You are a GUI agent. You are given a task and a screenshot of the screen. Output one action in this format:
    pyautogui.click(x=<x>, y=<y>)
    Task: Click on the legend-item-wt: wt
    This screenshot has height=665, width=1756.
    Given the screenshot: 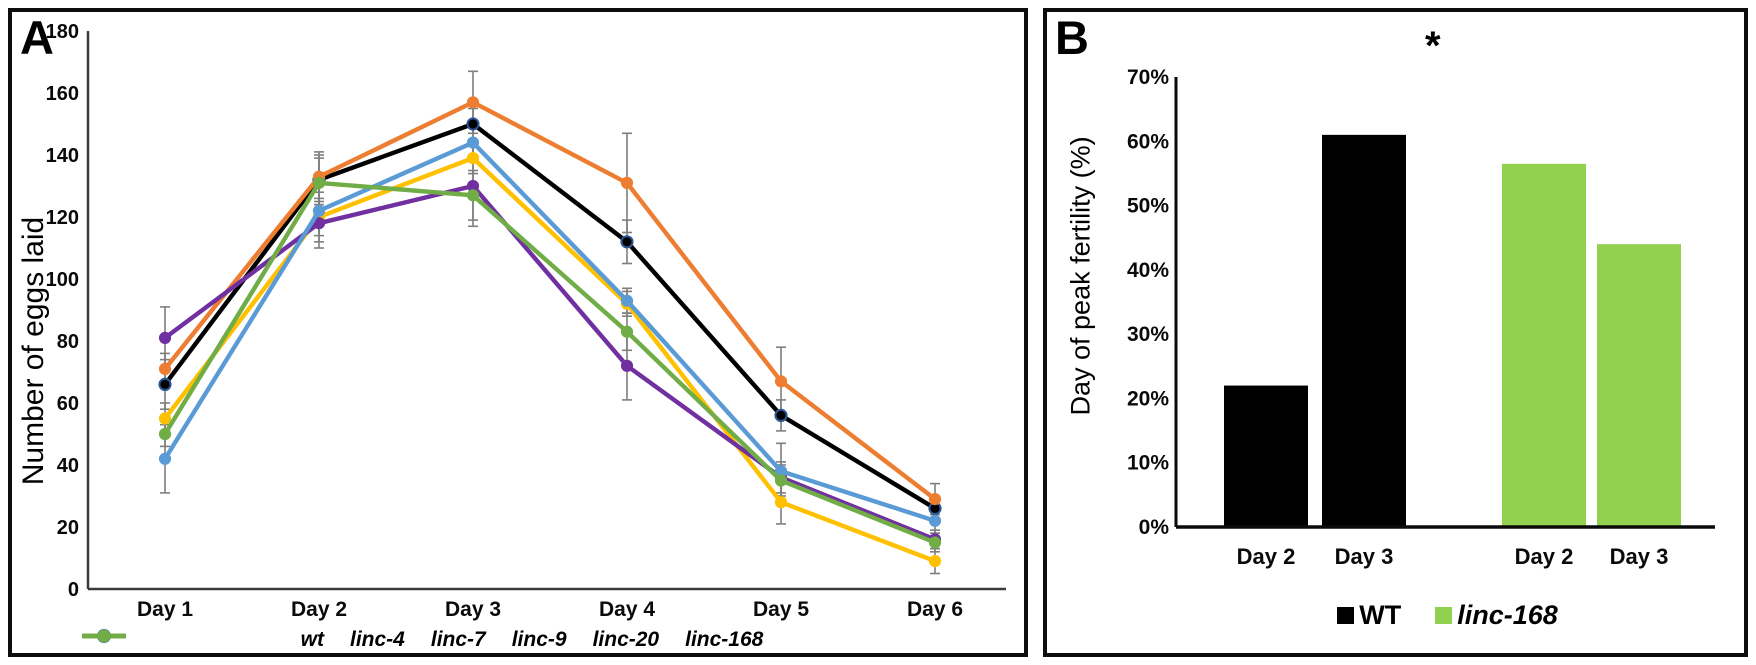 What is the action you would take?
    pyautogui.click(x=203, y=640)
    